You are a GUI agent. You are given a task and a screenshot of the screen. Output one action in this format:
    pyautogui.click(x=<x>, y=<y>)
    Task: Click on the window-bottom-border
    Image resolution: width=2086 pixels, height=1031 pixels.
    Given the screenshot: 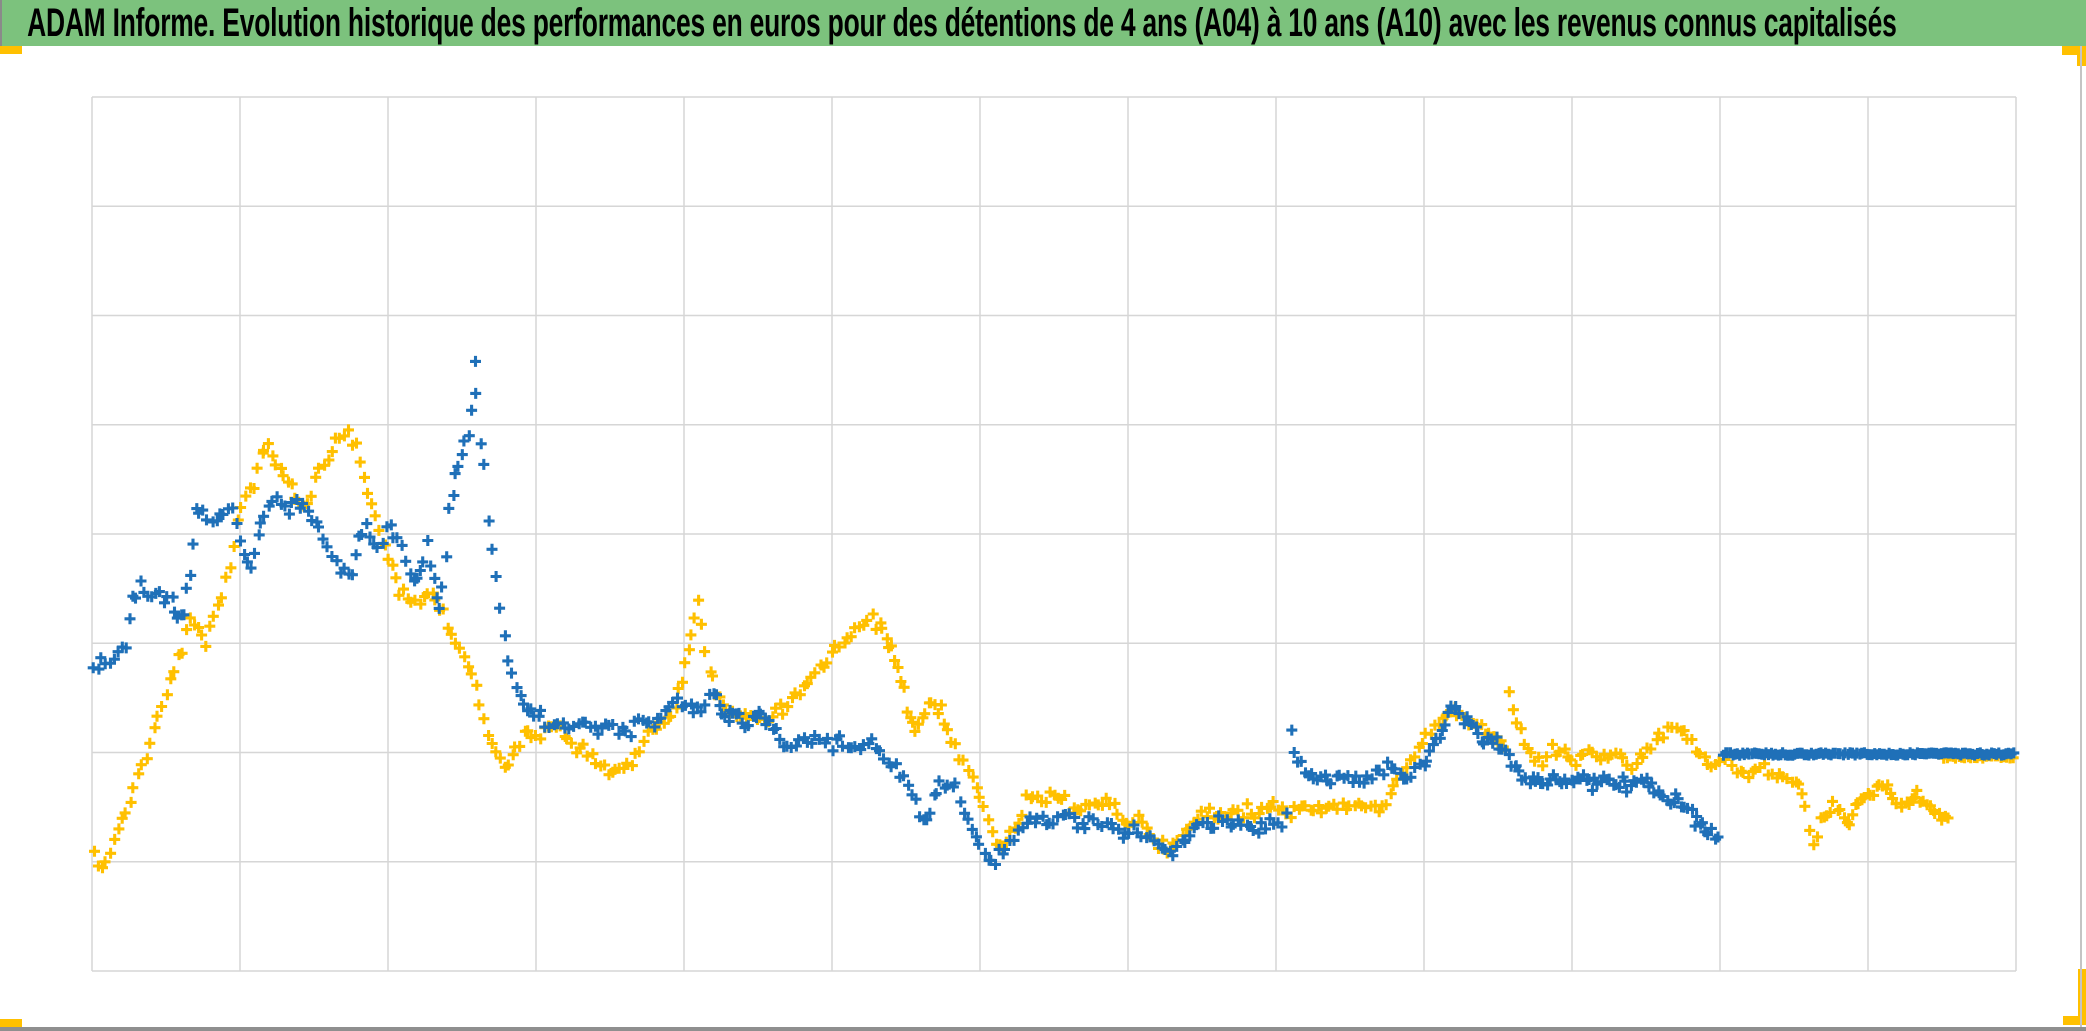 What is the action you would take?
    pyautogui.click(x=1043, y=1029)
    